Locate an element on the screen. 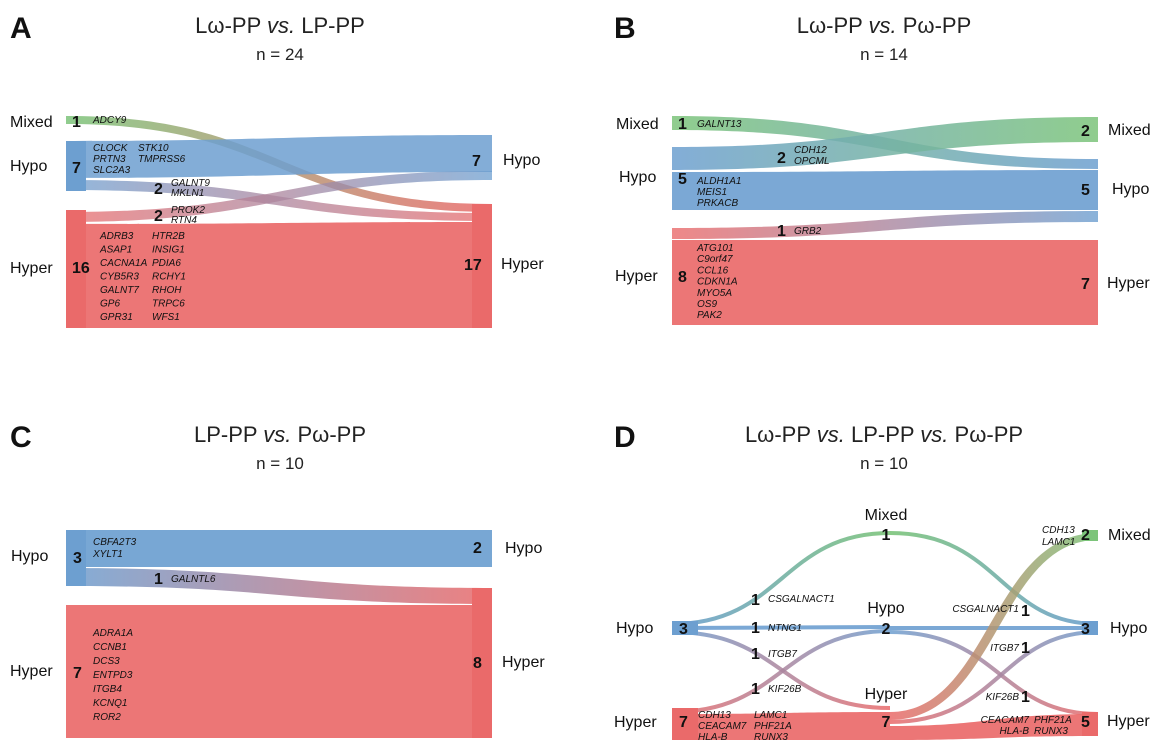 The image size is (1161, 740). panel-title: Lω-PP vs. LP-PP vs. Pω-PP is located at coordinates (884, 434).